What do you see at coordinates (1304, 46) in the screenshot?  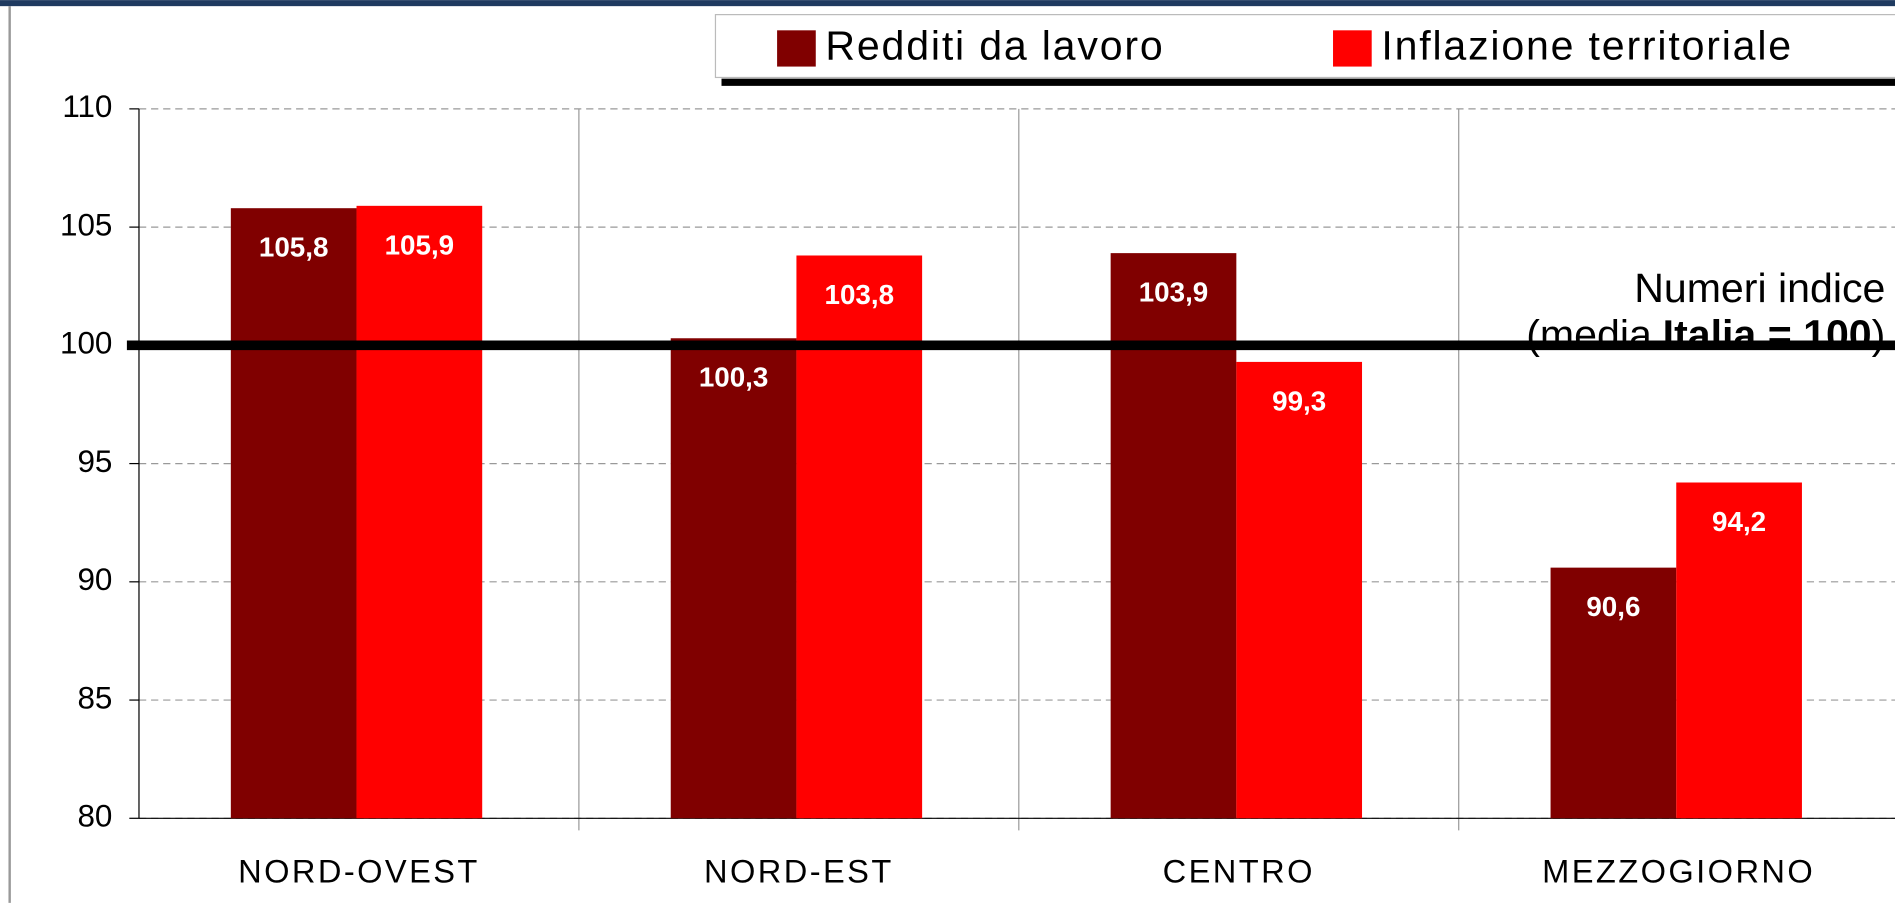 I see `legend-box` at bounding box center [1304, 46].